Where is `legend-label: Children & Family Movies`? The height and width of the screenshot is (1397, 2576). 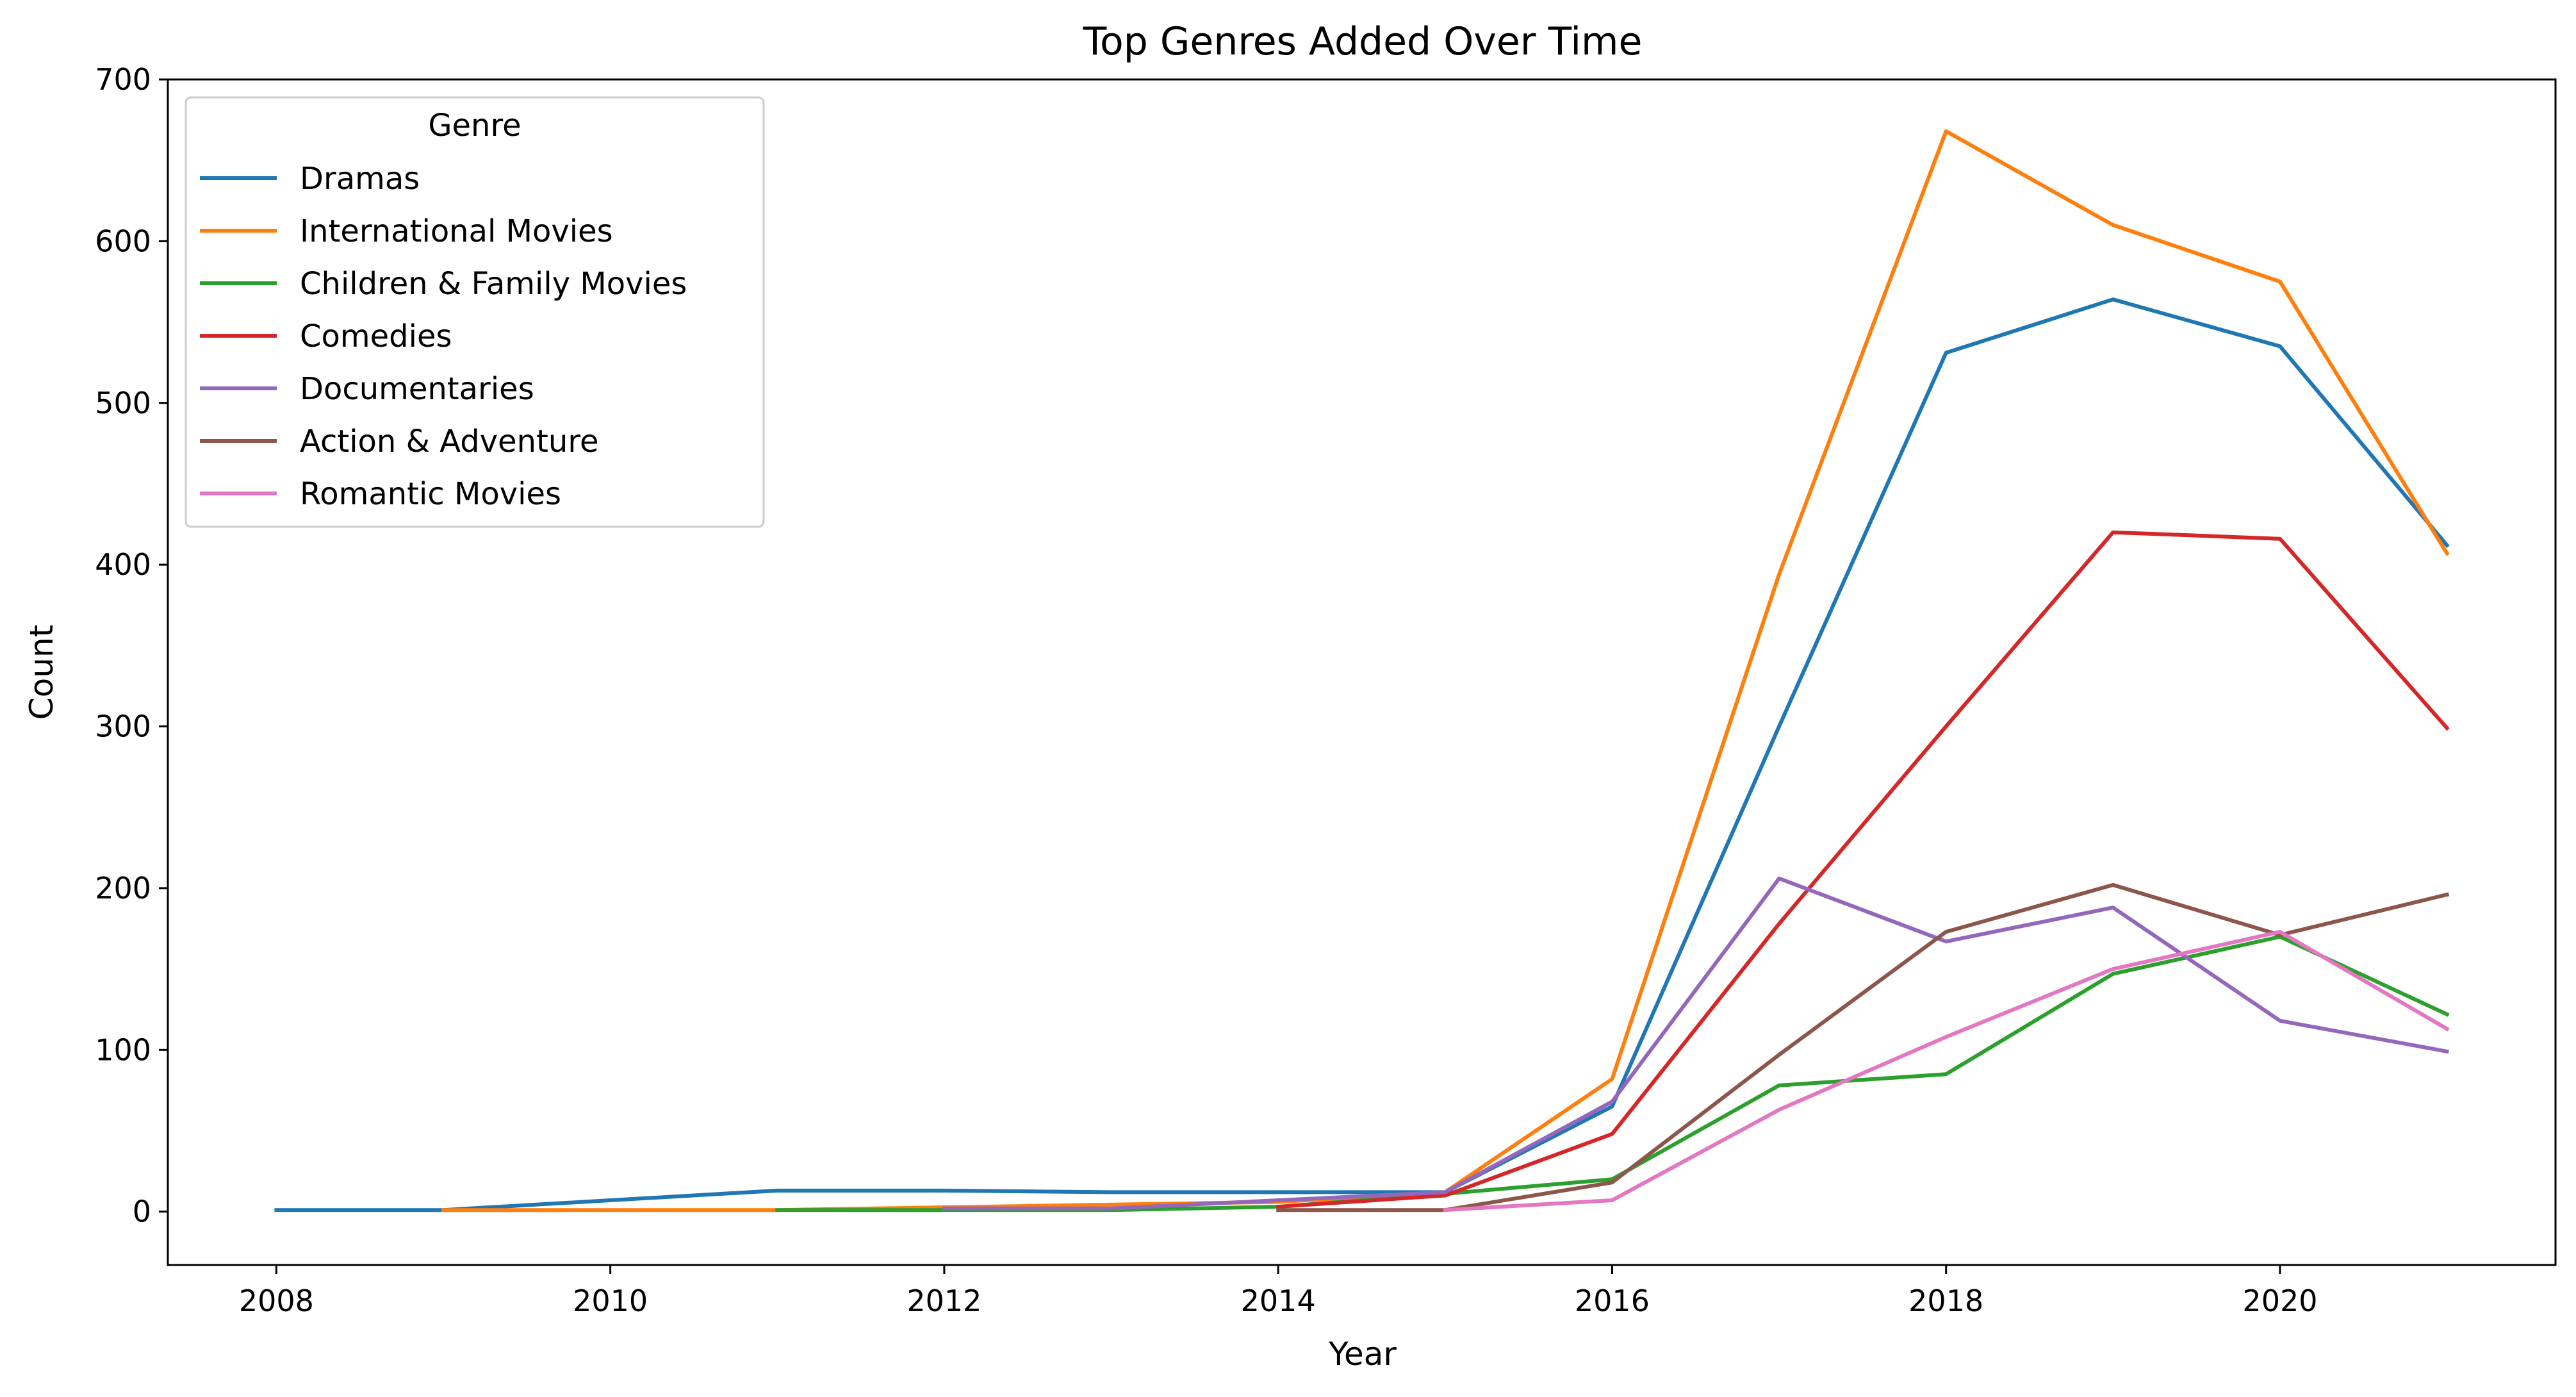 legend-label: Children & Family Movies is located at coordinates (493, 284).